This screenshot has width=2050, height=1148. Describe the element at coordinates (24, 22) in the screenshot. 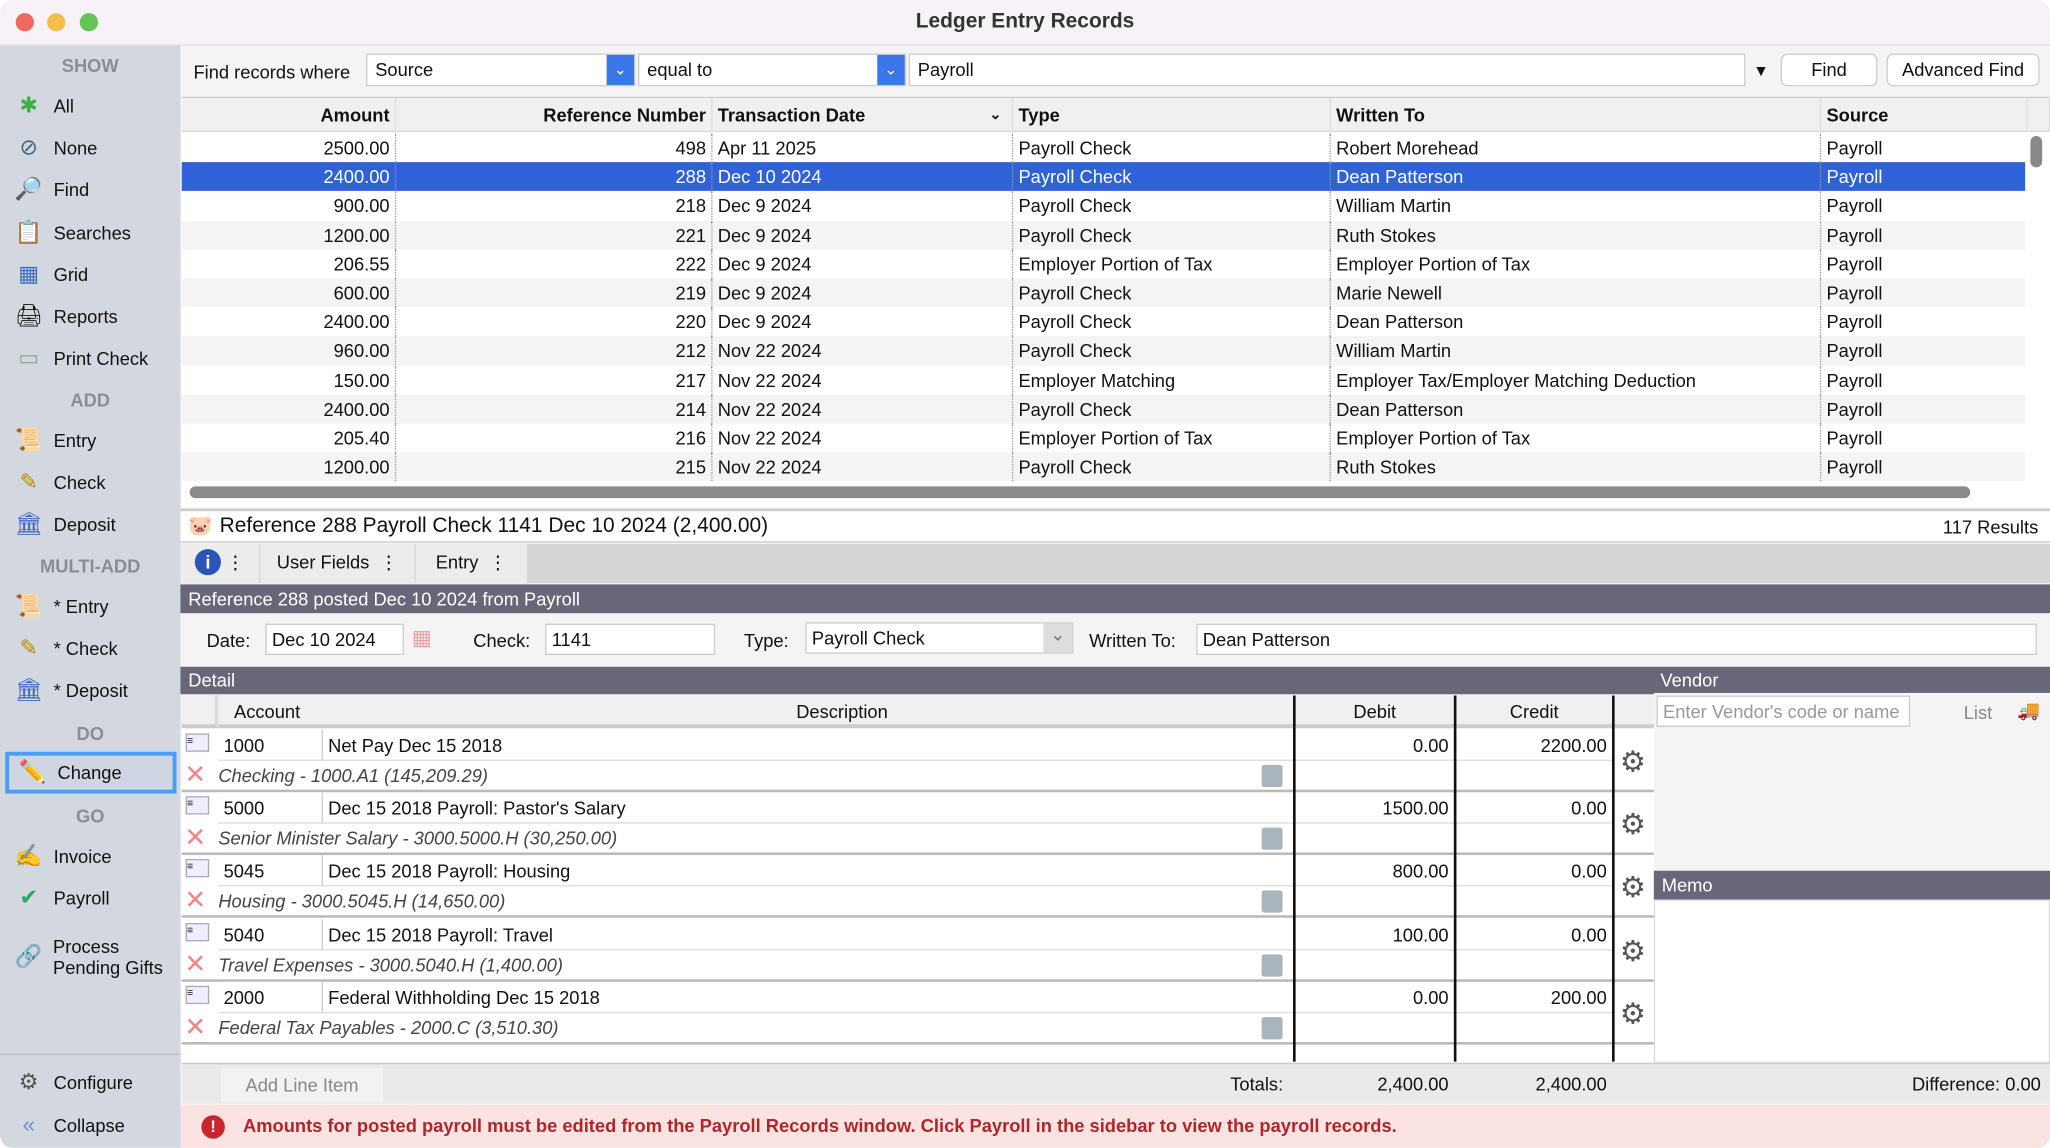

I see `close-window-button` at that location.